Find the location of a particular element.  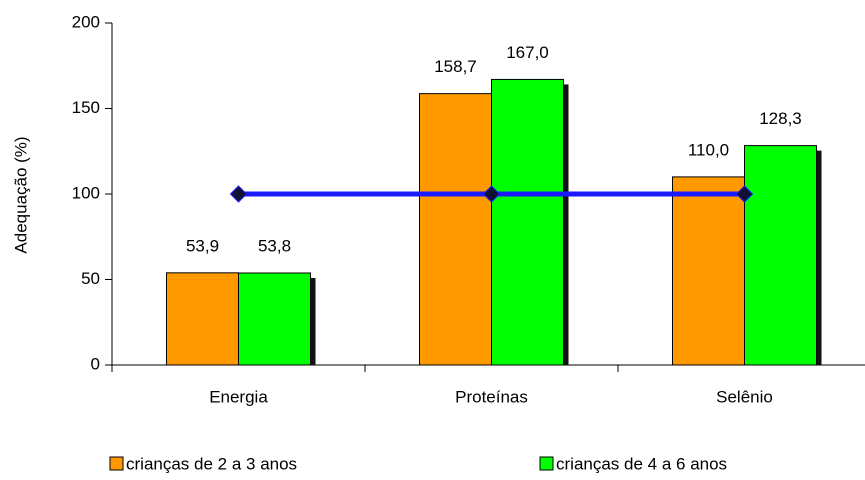

legend-label: crianças de 2 a 3 anos is located at coordinates (211, 463).